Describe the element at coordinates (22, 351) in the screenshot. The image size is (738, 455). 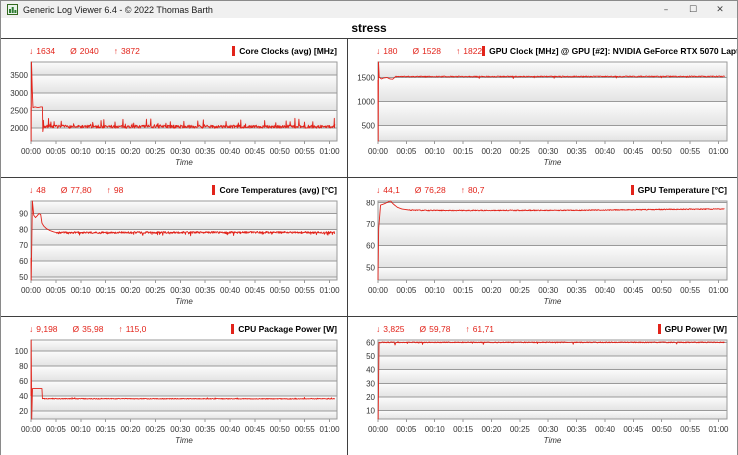
I see `svg-text: 100` at that location.